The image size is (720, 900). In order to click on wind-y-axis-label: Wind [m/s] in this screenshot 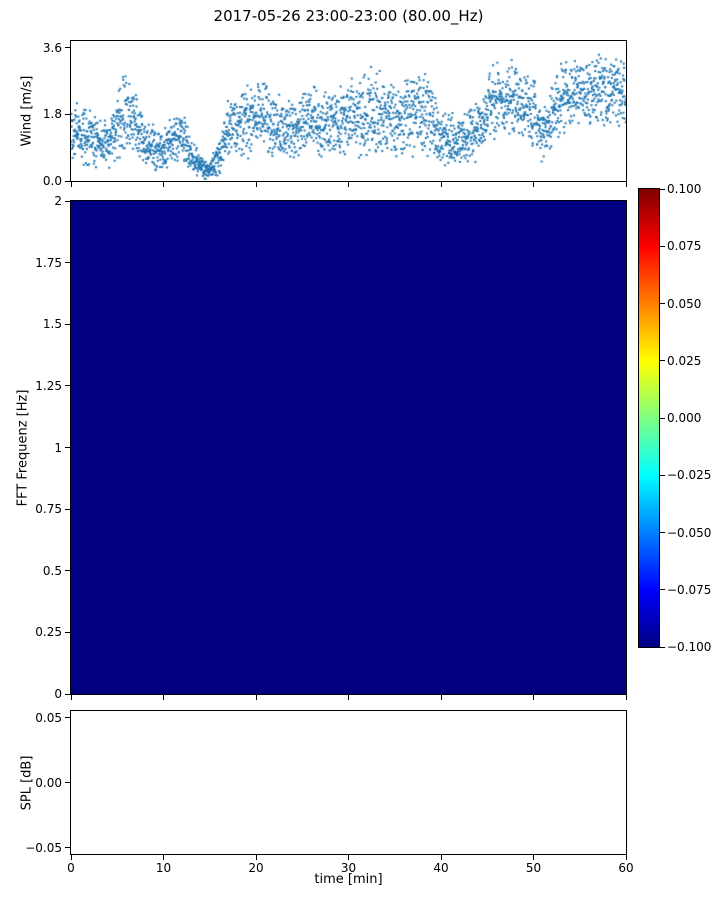, I will do `click(27, 111)`.